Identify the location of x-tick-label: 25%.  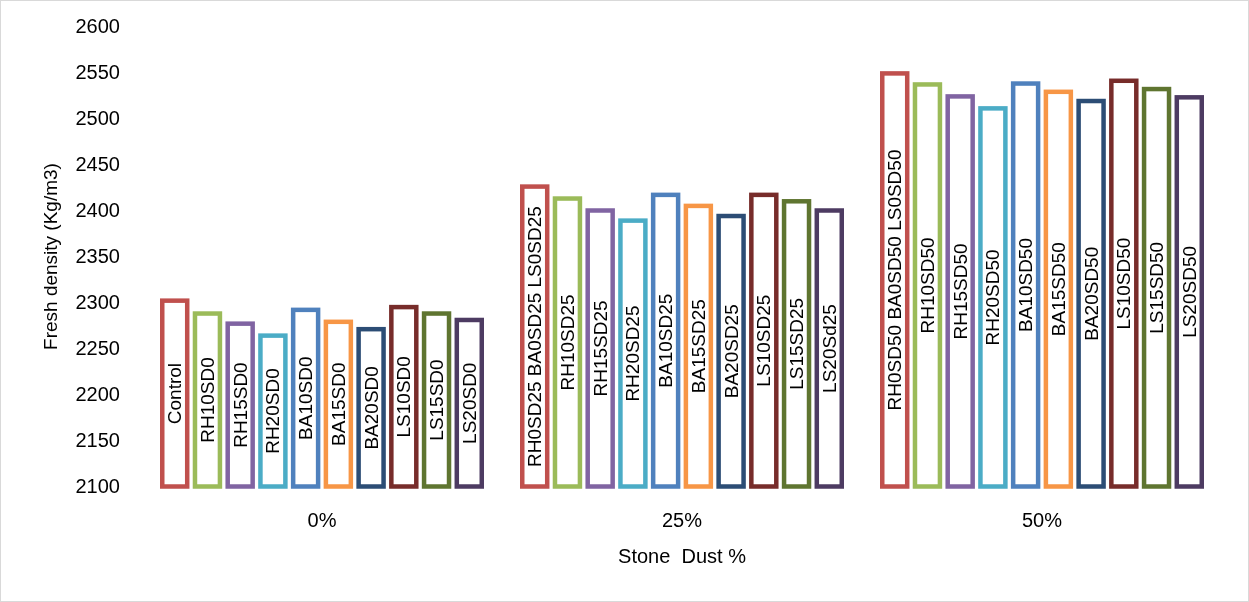
(682, 519).